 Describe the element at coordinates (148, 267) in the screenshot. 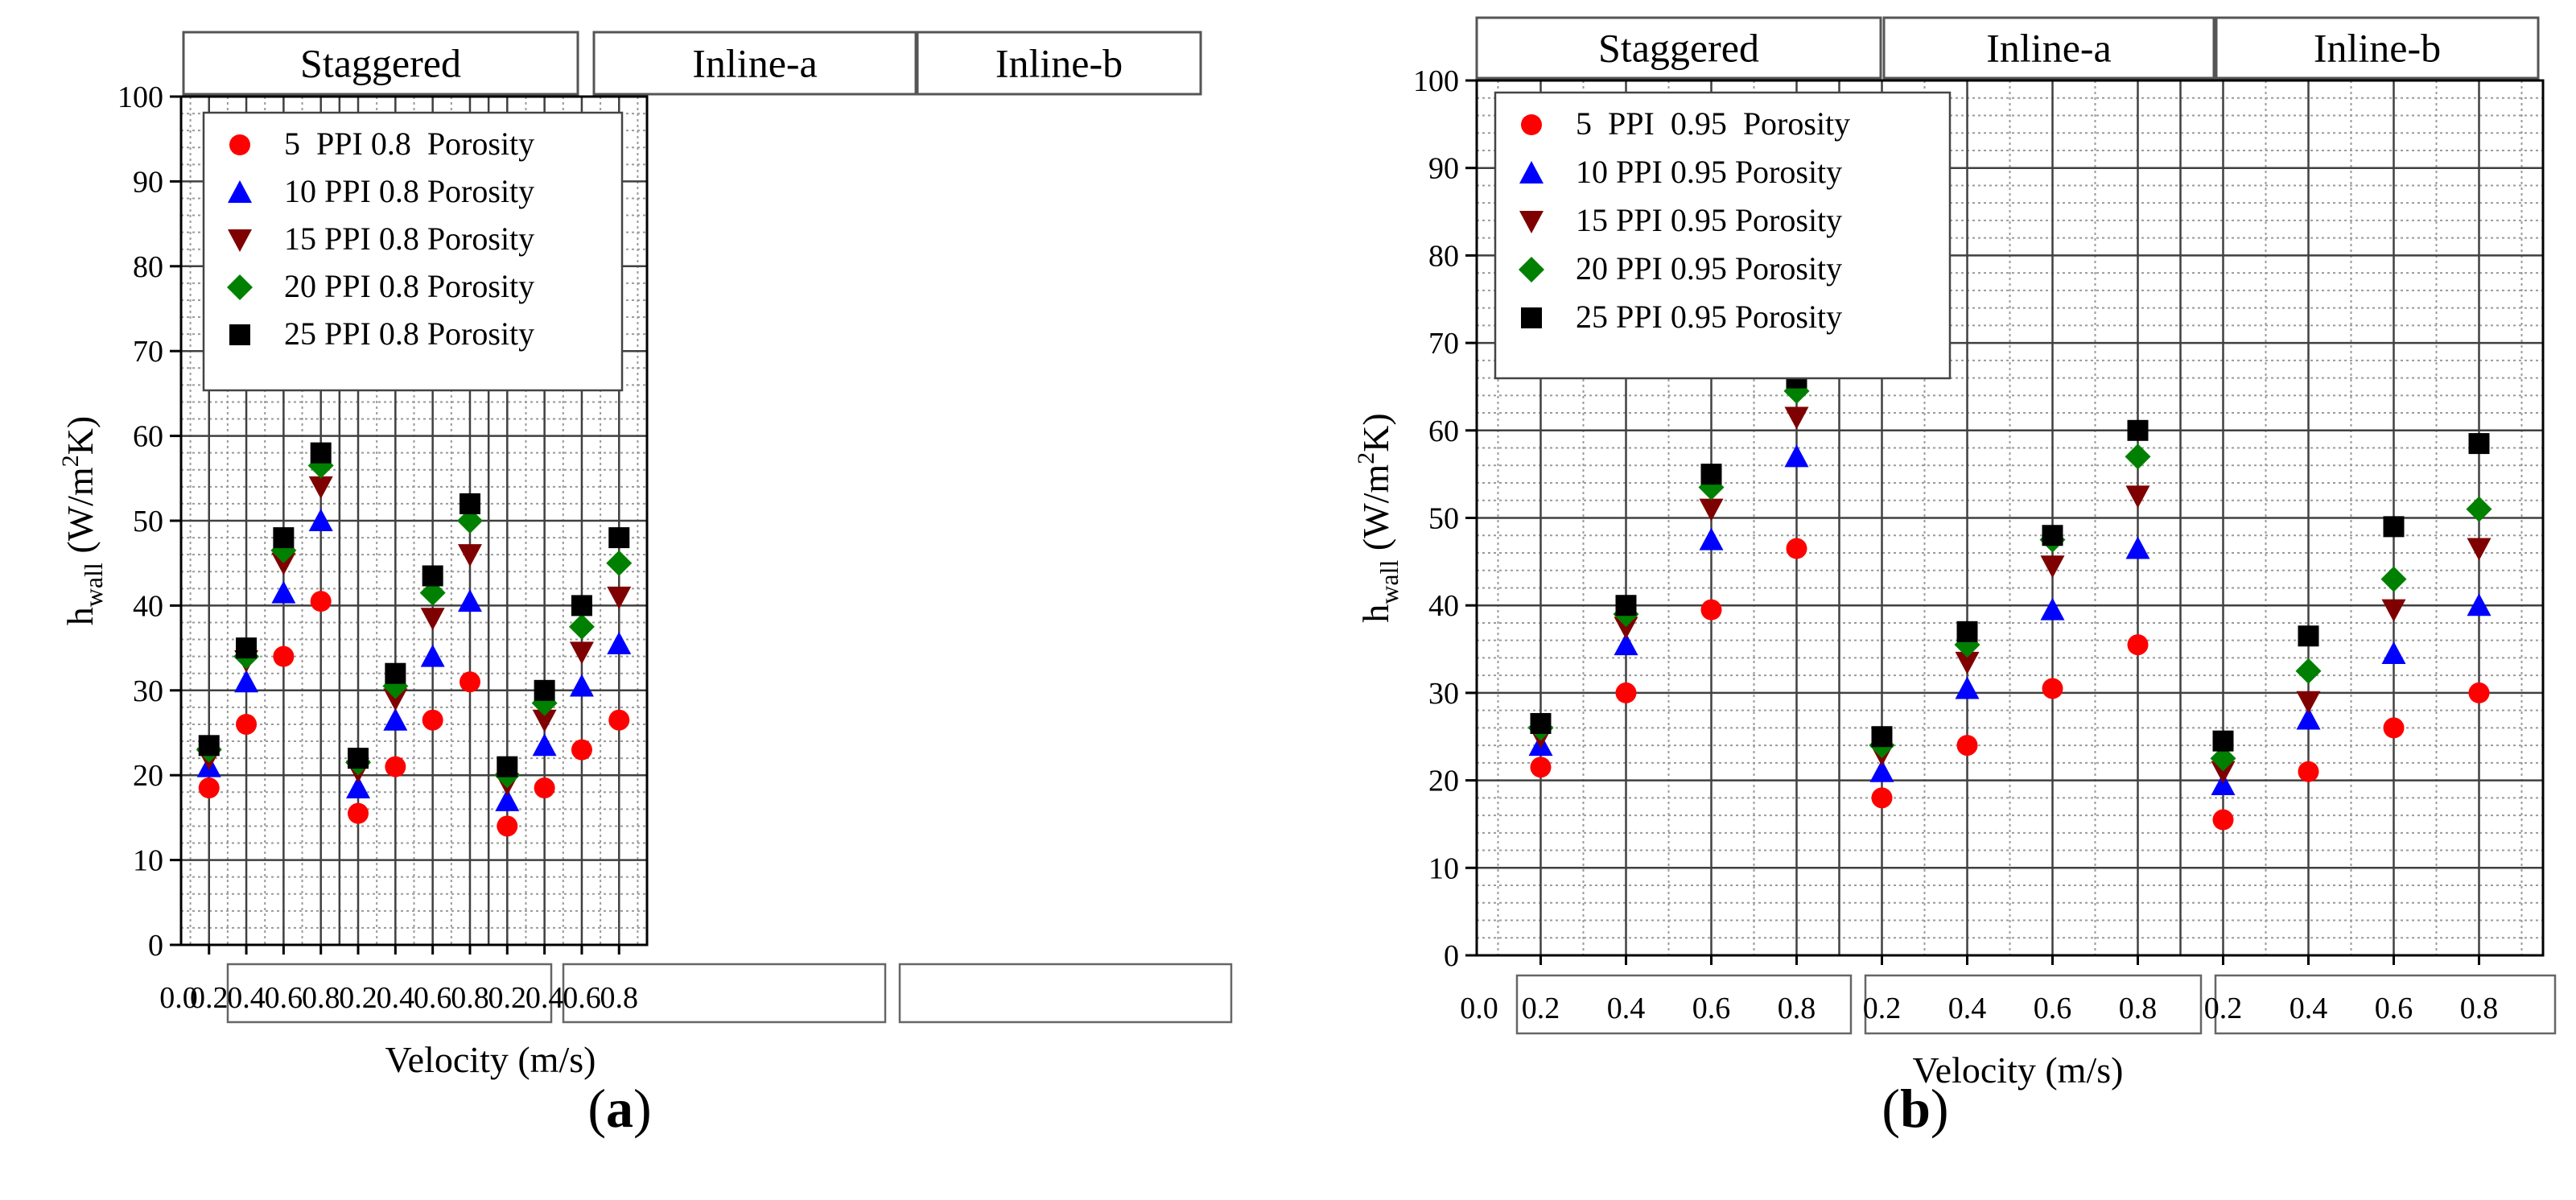

I see `y-tick-label: 80` at that location.